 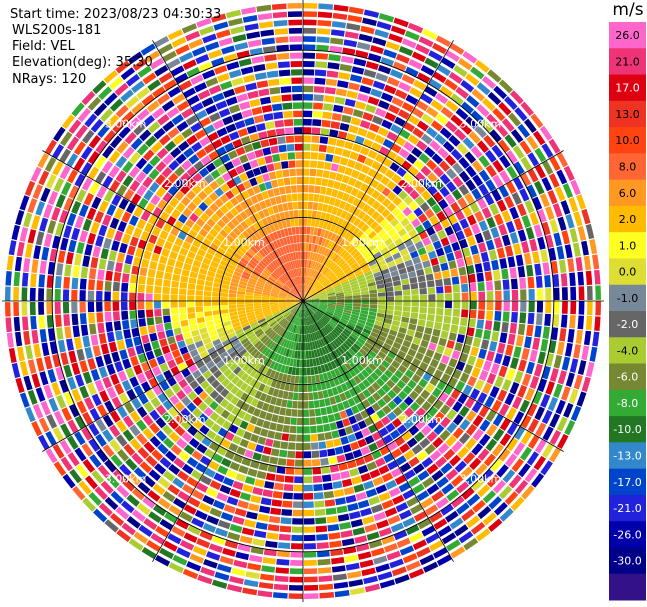 What do you see at coordinates (627, 587) in the screenshot?
I see `colorbar-segment` at bounding box center [627, 587].